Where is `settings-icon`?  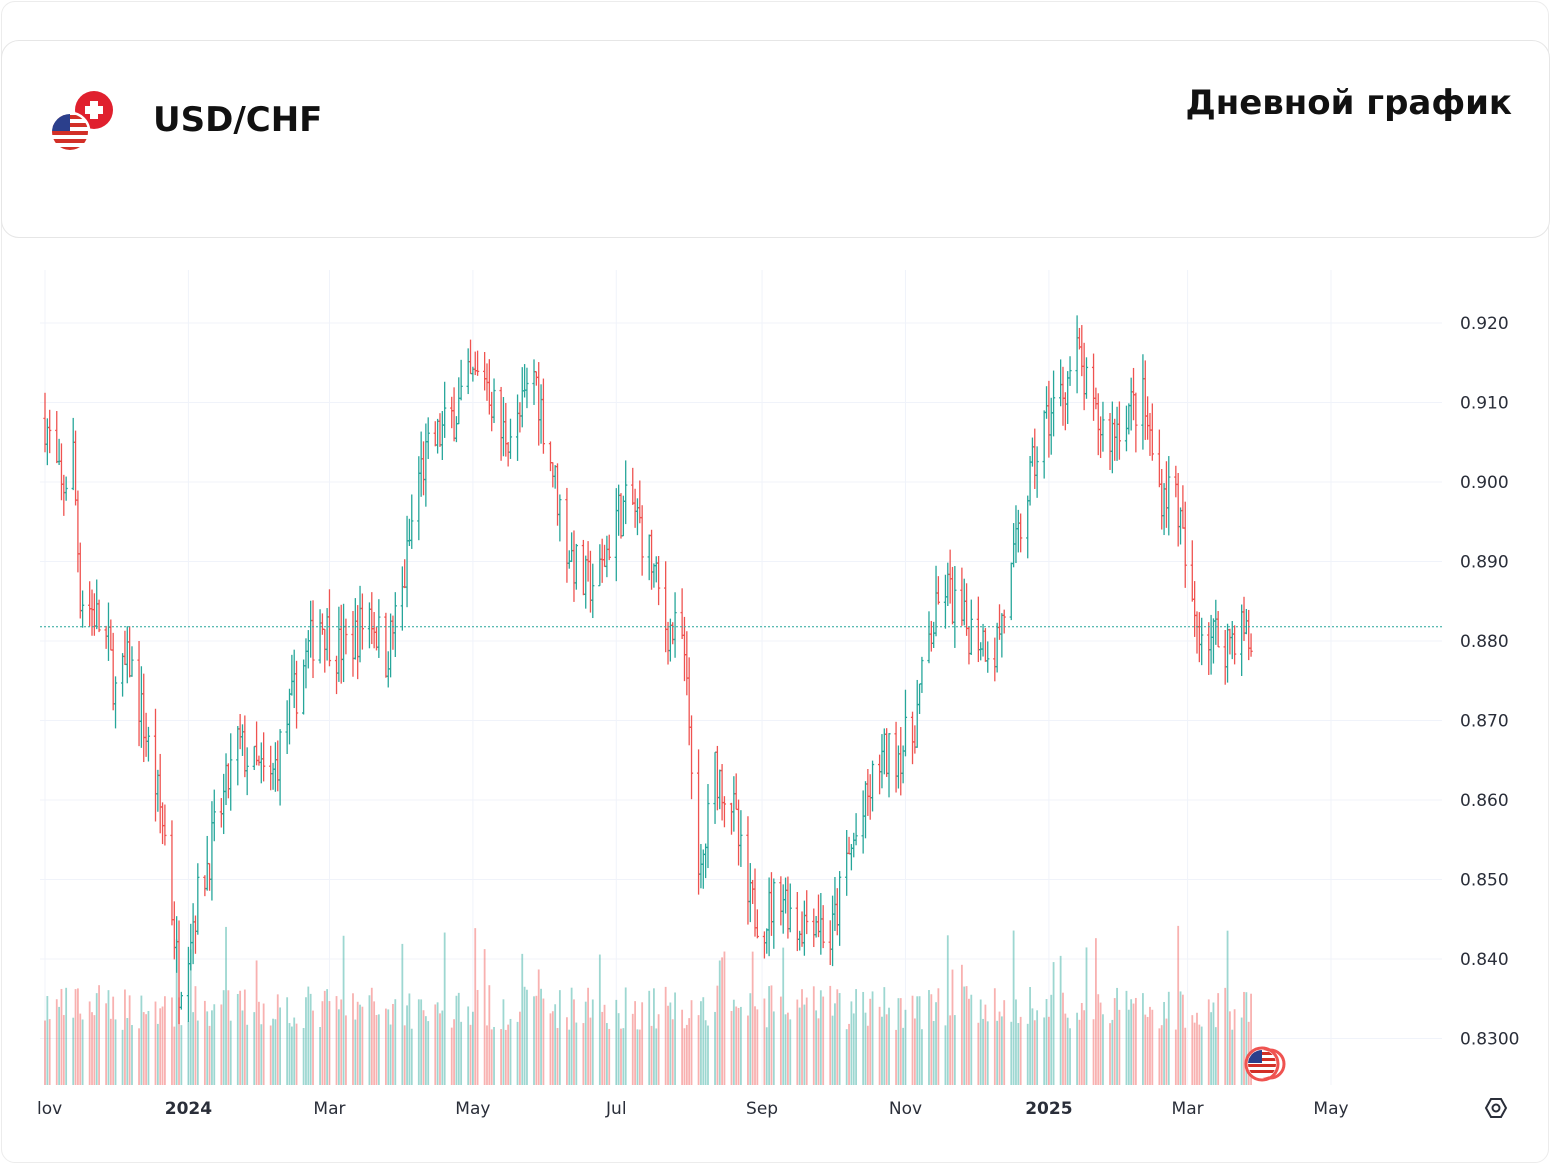 settings-icon is located at coordinates (1496, 1108).